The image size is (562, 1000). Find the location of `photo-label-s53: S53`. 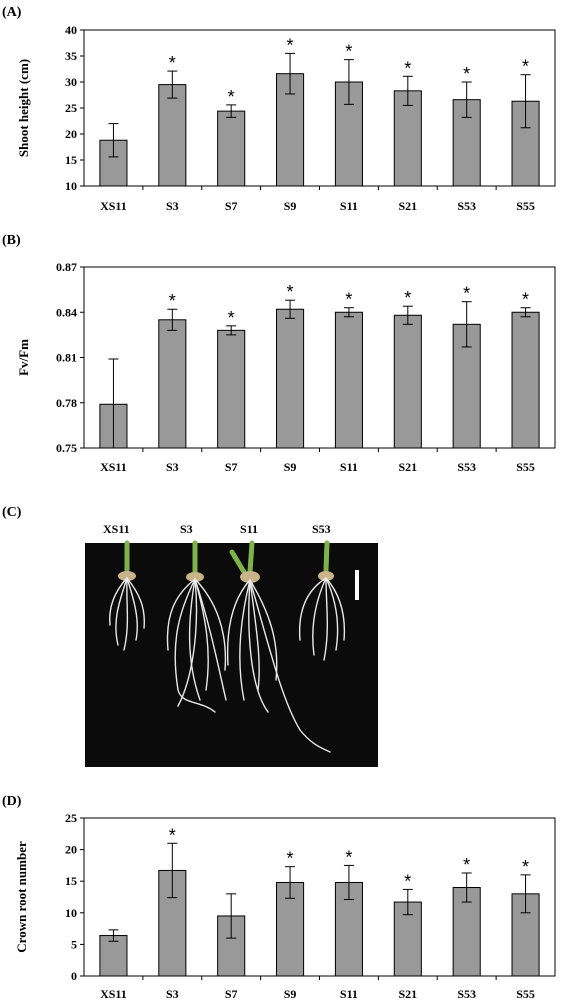

photo-label-s53: S53 is located at coordinates (321, 529).